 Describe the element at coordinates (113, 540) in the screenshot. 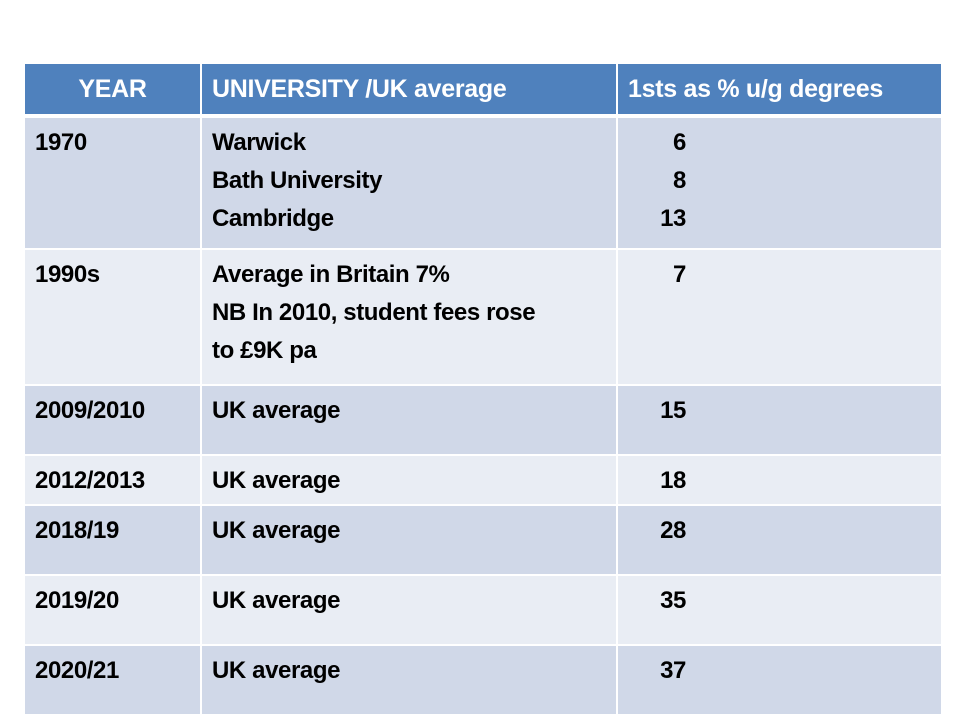

I see `year-cell: 2018/19` at that location.